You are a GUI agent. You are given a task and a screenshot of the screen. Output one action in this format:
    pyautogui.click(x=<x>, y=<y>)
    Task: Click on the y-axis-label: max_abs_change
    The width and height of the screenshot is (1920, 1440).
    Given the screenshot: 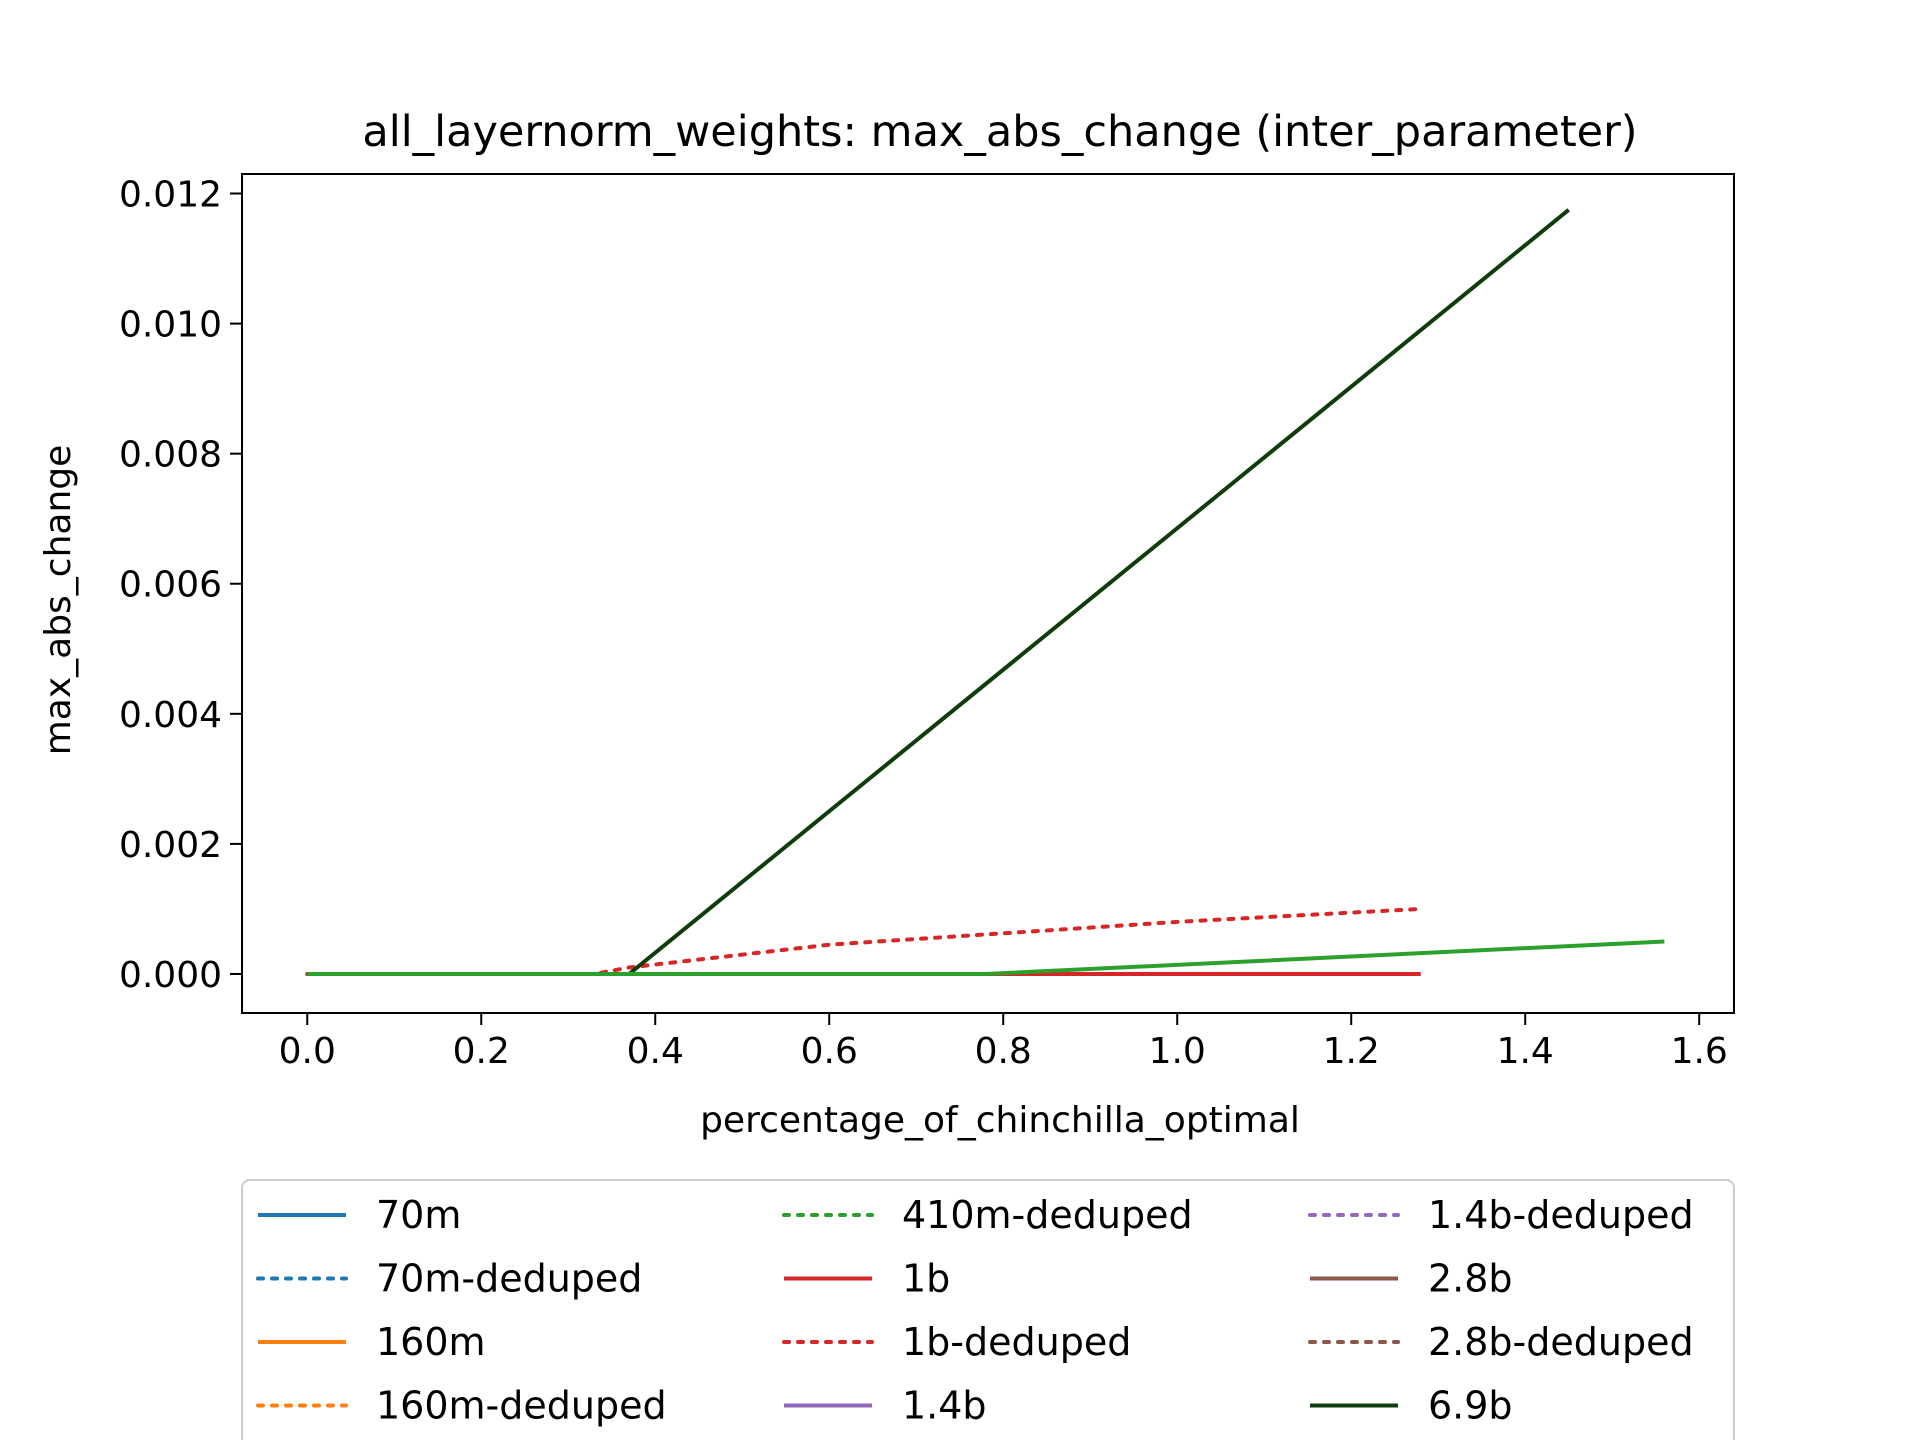 What is the action you would take?
    pyautogui.click(x=58, y=600)
    